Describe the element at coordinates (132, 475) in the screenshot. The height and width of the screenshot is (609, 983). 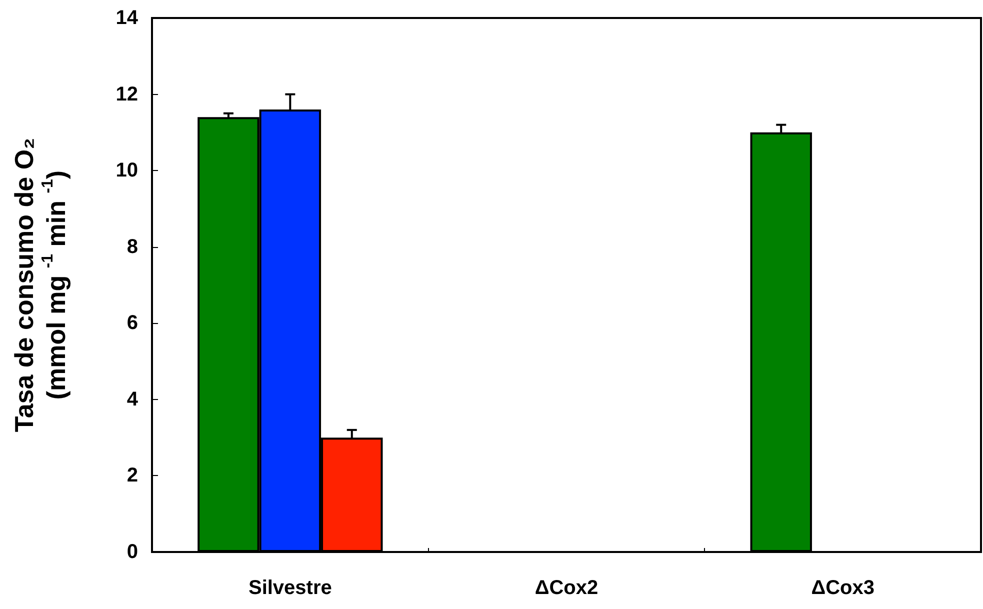
I see `y-tick-label: 2` at that location.